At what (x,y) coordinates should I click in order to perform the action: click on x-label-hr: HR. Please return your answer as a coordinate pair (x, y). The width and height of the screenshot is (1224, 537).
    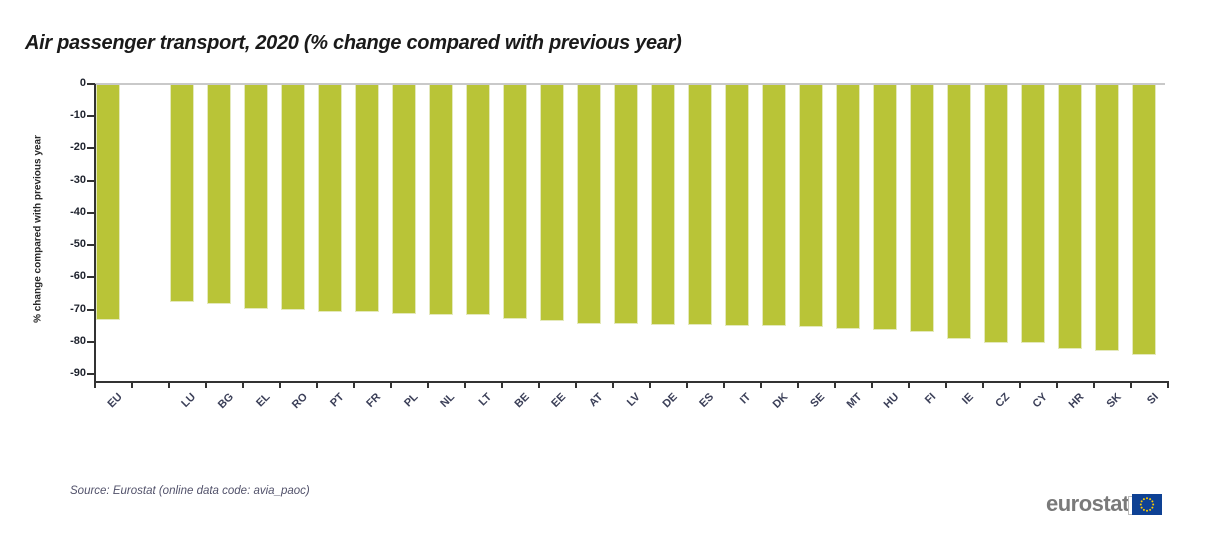
    Looking at the image, I should click on (1076, 401).